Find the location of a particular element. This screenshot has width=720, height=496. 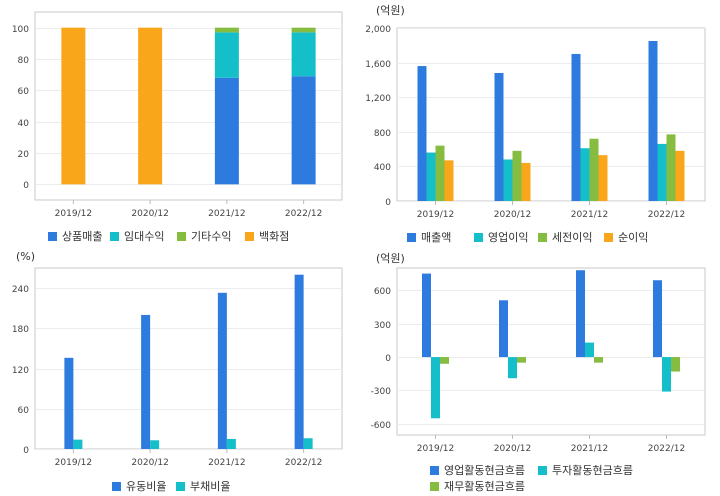

legend-item: 매출액 is located at coordinates (429, 237).